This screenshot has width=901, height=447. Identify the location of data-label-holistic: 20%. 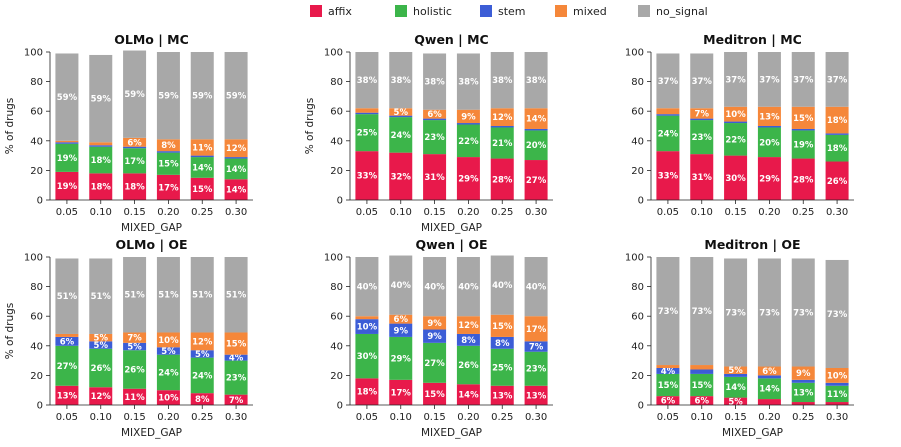
(536, 146).